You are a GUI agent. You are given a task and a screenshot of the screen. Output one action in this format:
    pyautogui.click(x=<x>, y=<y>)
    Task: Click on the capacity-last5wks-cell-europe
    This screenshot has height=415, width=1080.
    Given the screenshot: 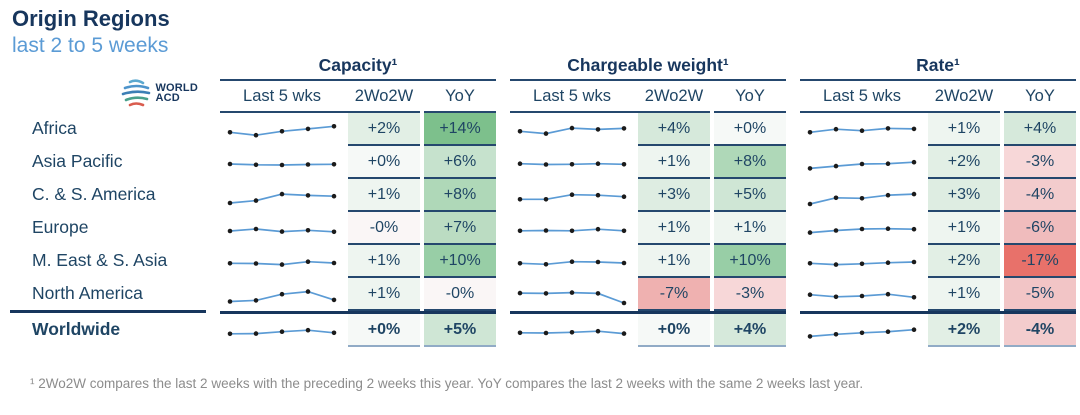 What is the action you would take?
    pyautogui.click(x=282, y=228)
    